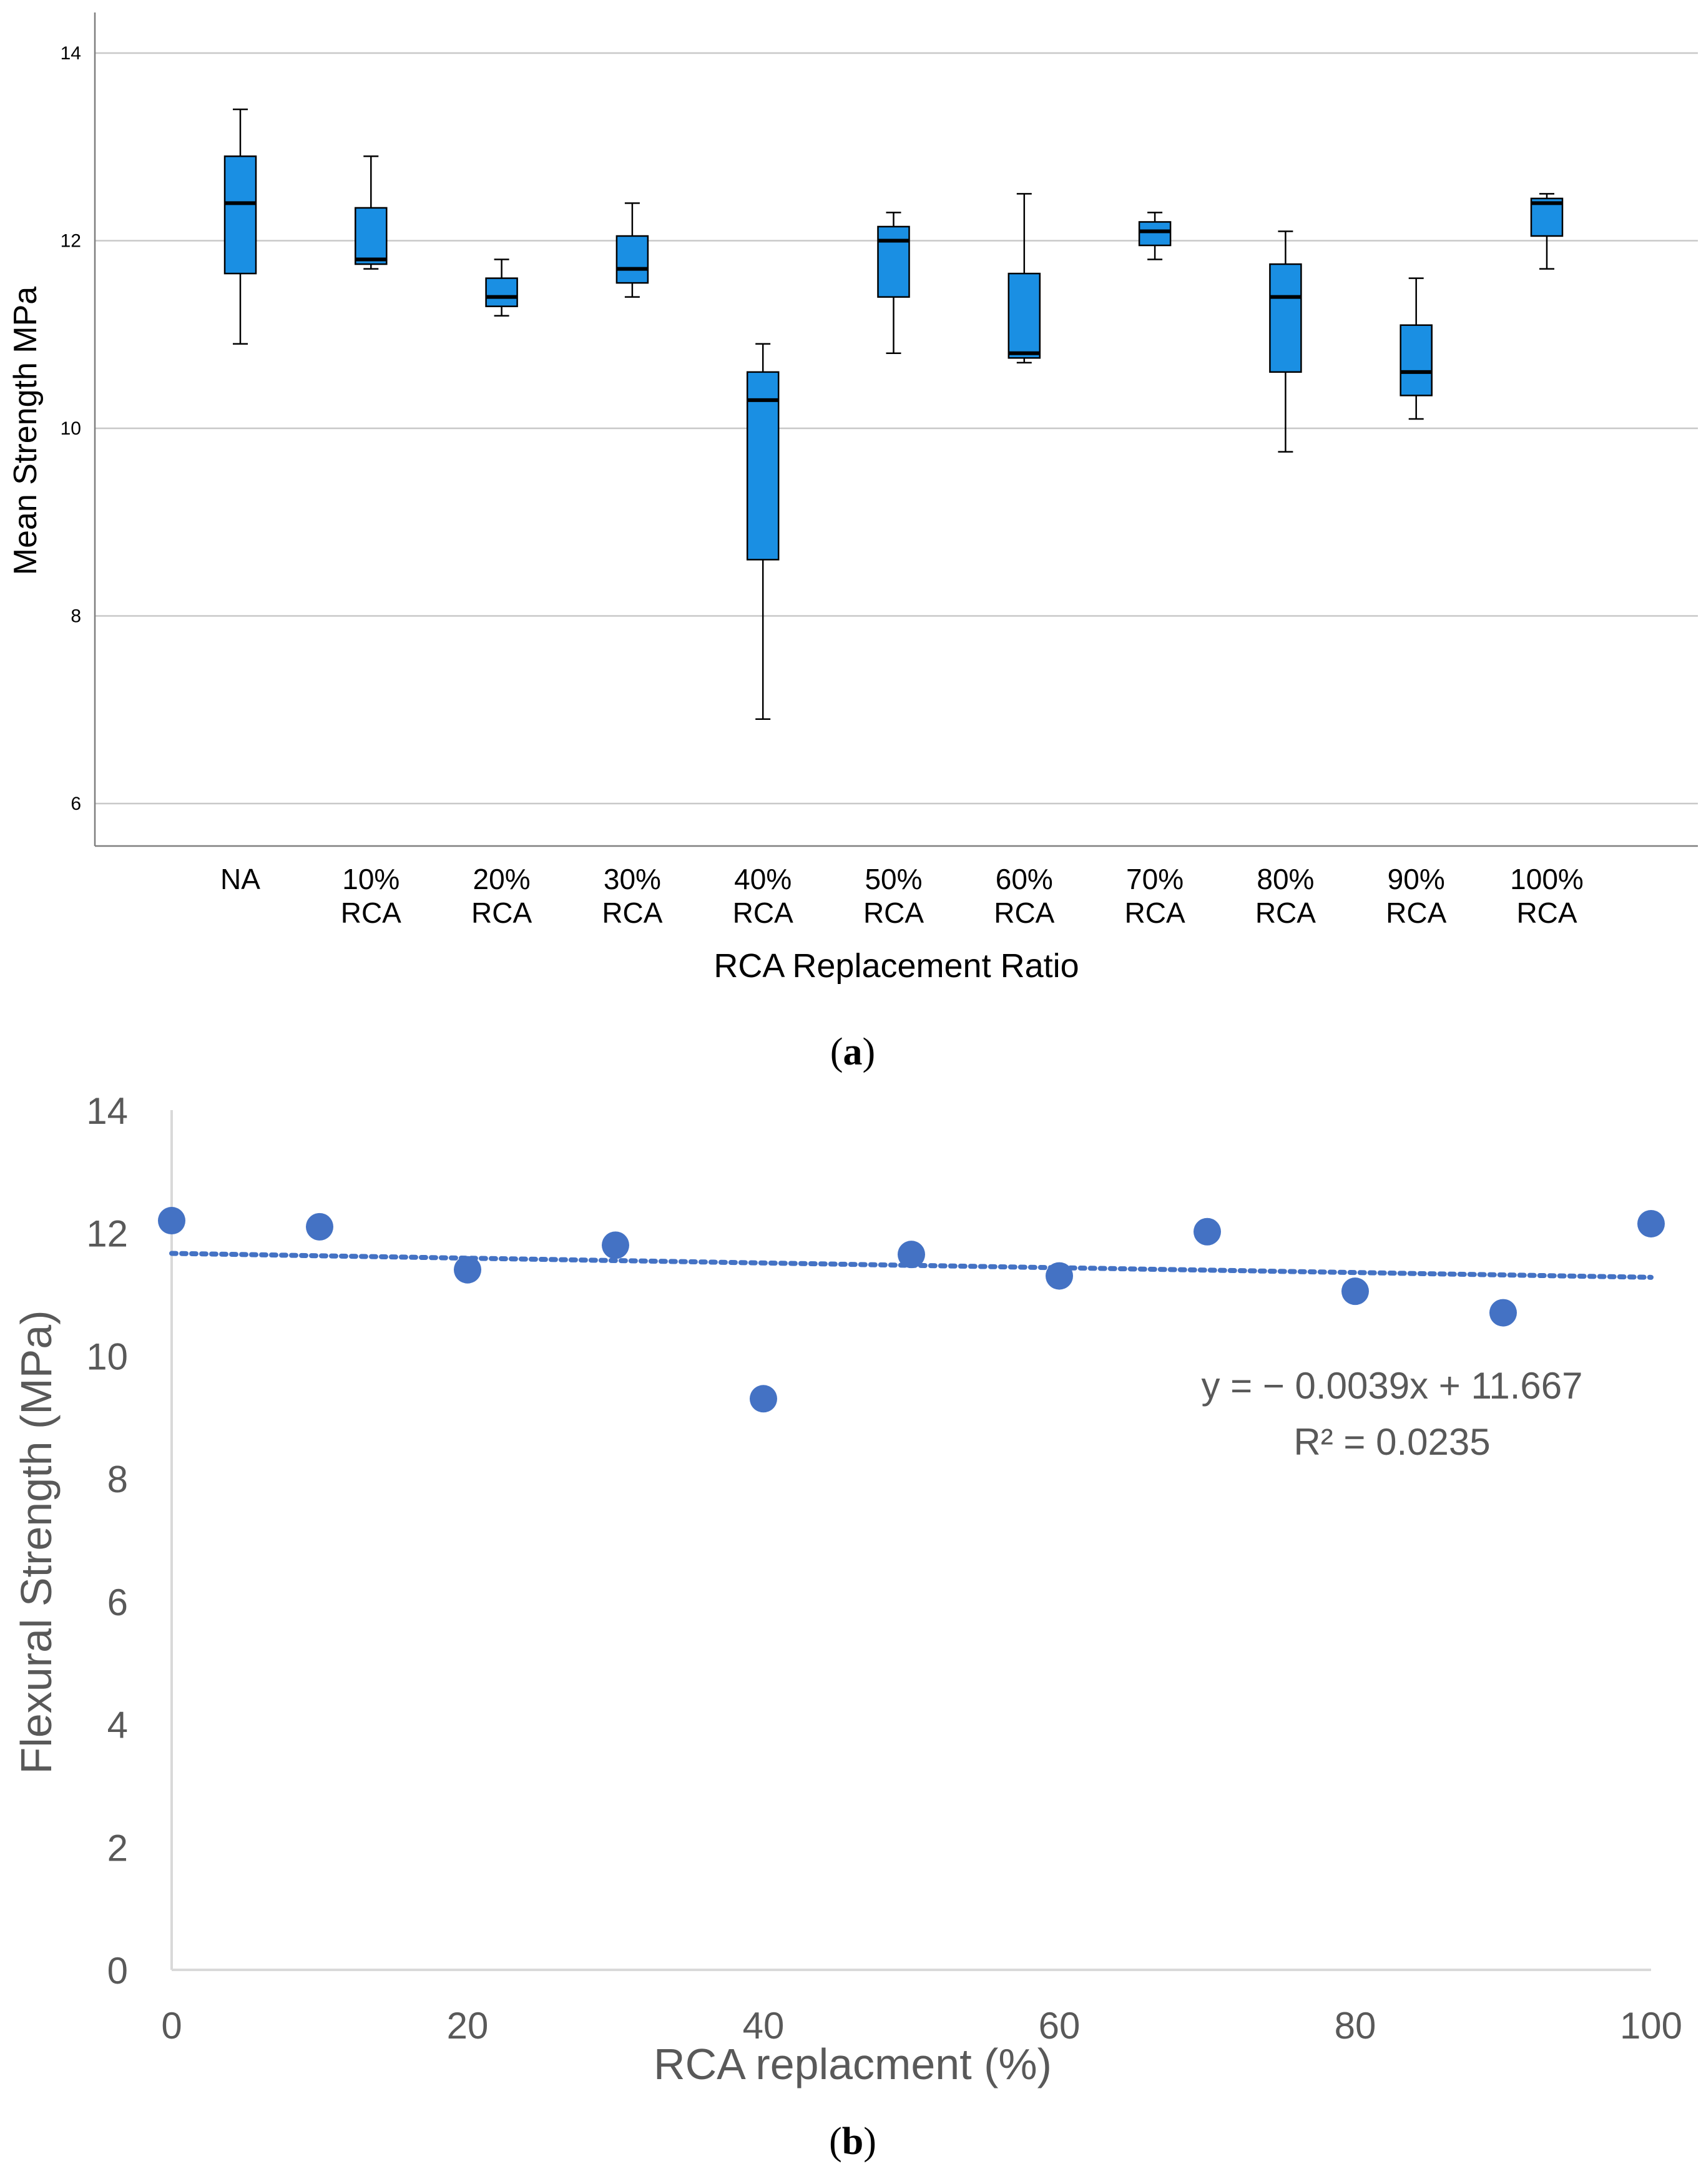 The image size is (1706, 2184). Describe the element at coordinates (76, 616) in the screenshot. I see `panel-a-y-tick-label: 8` at that location.